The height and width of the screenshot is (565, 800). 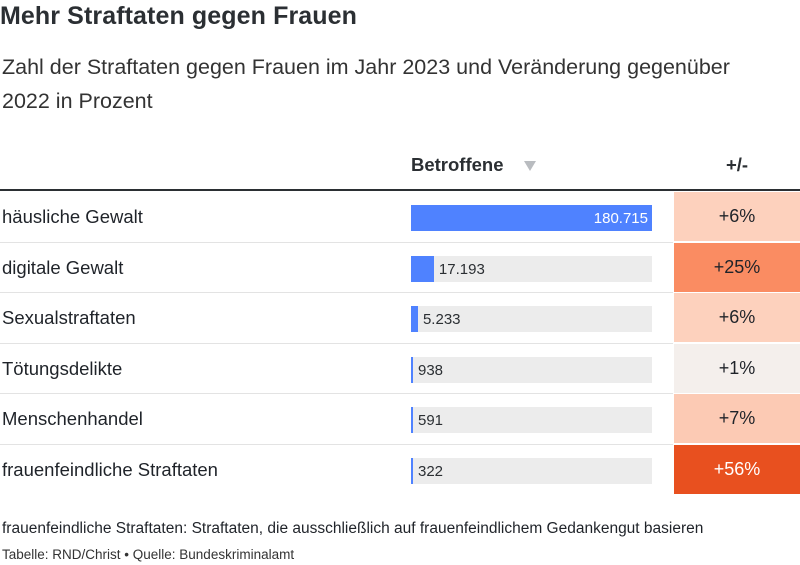 I want to click on bar-track: 938, so click(x=531, y=369).